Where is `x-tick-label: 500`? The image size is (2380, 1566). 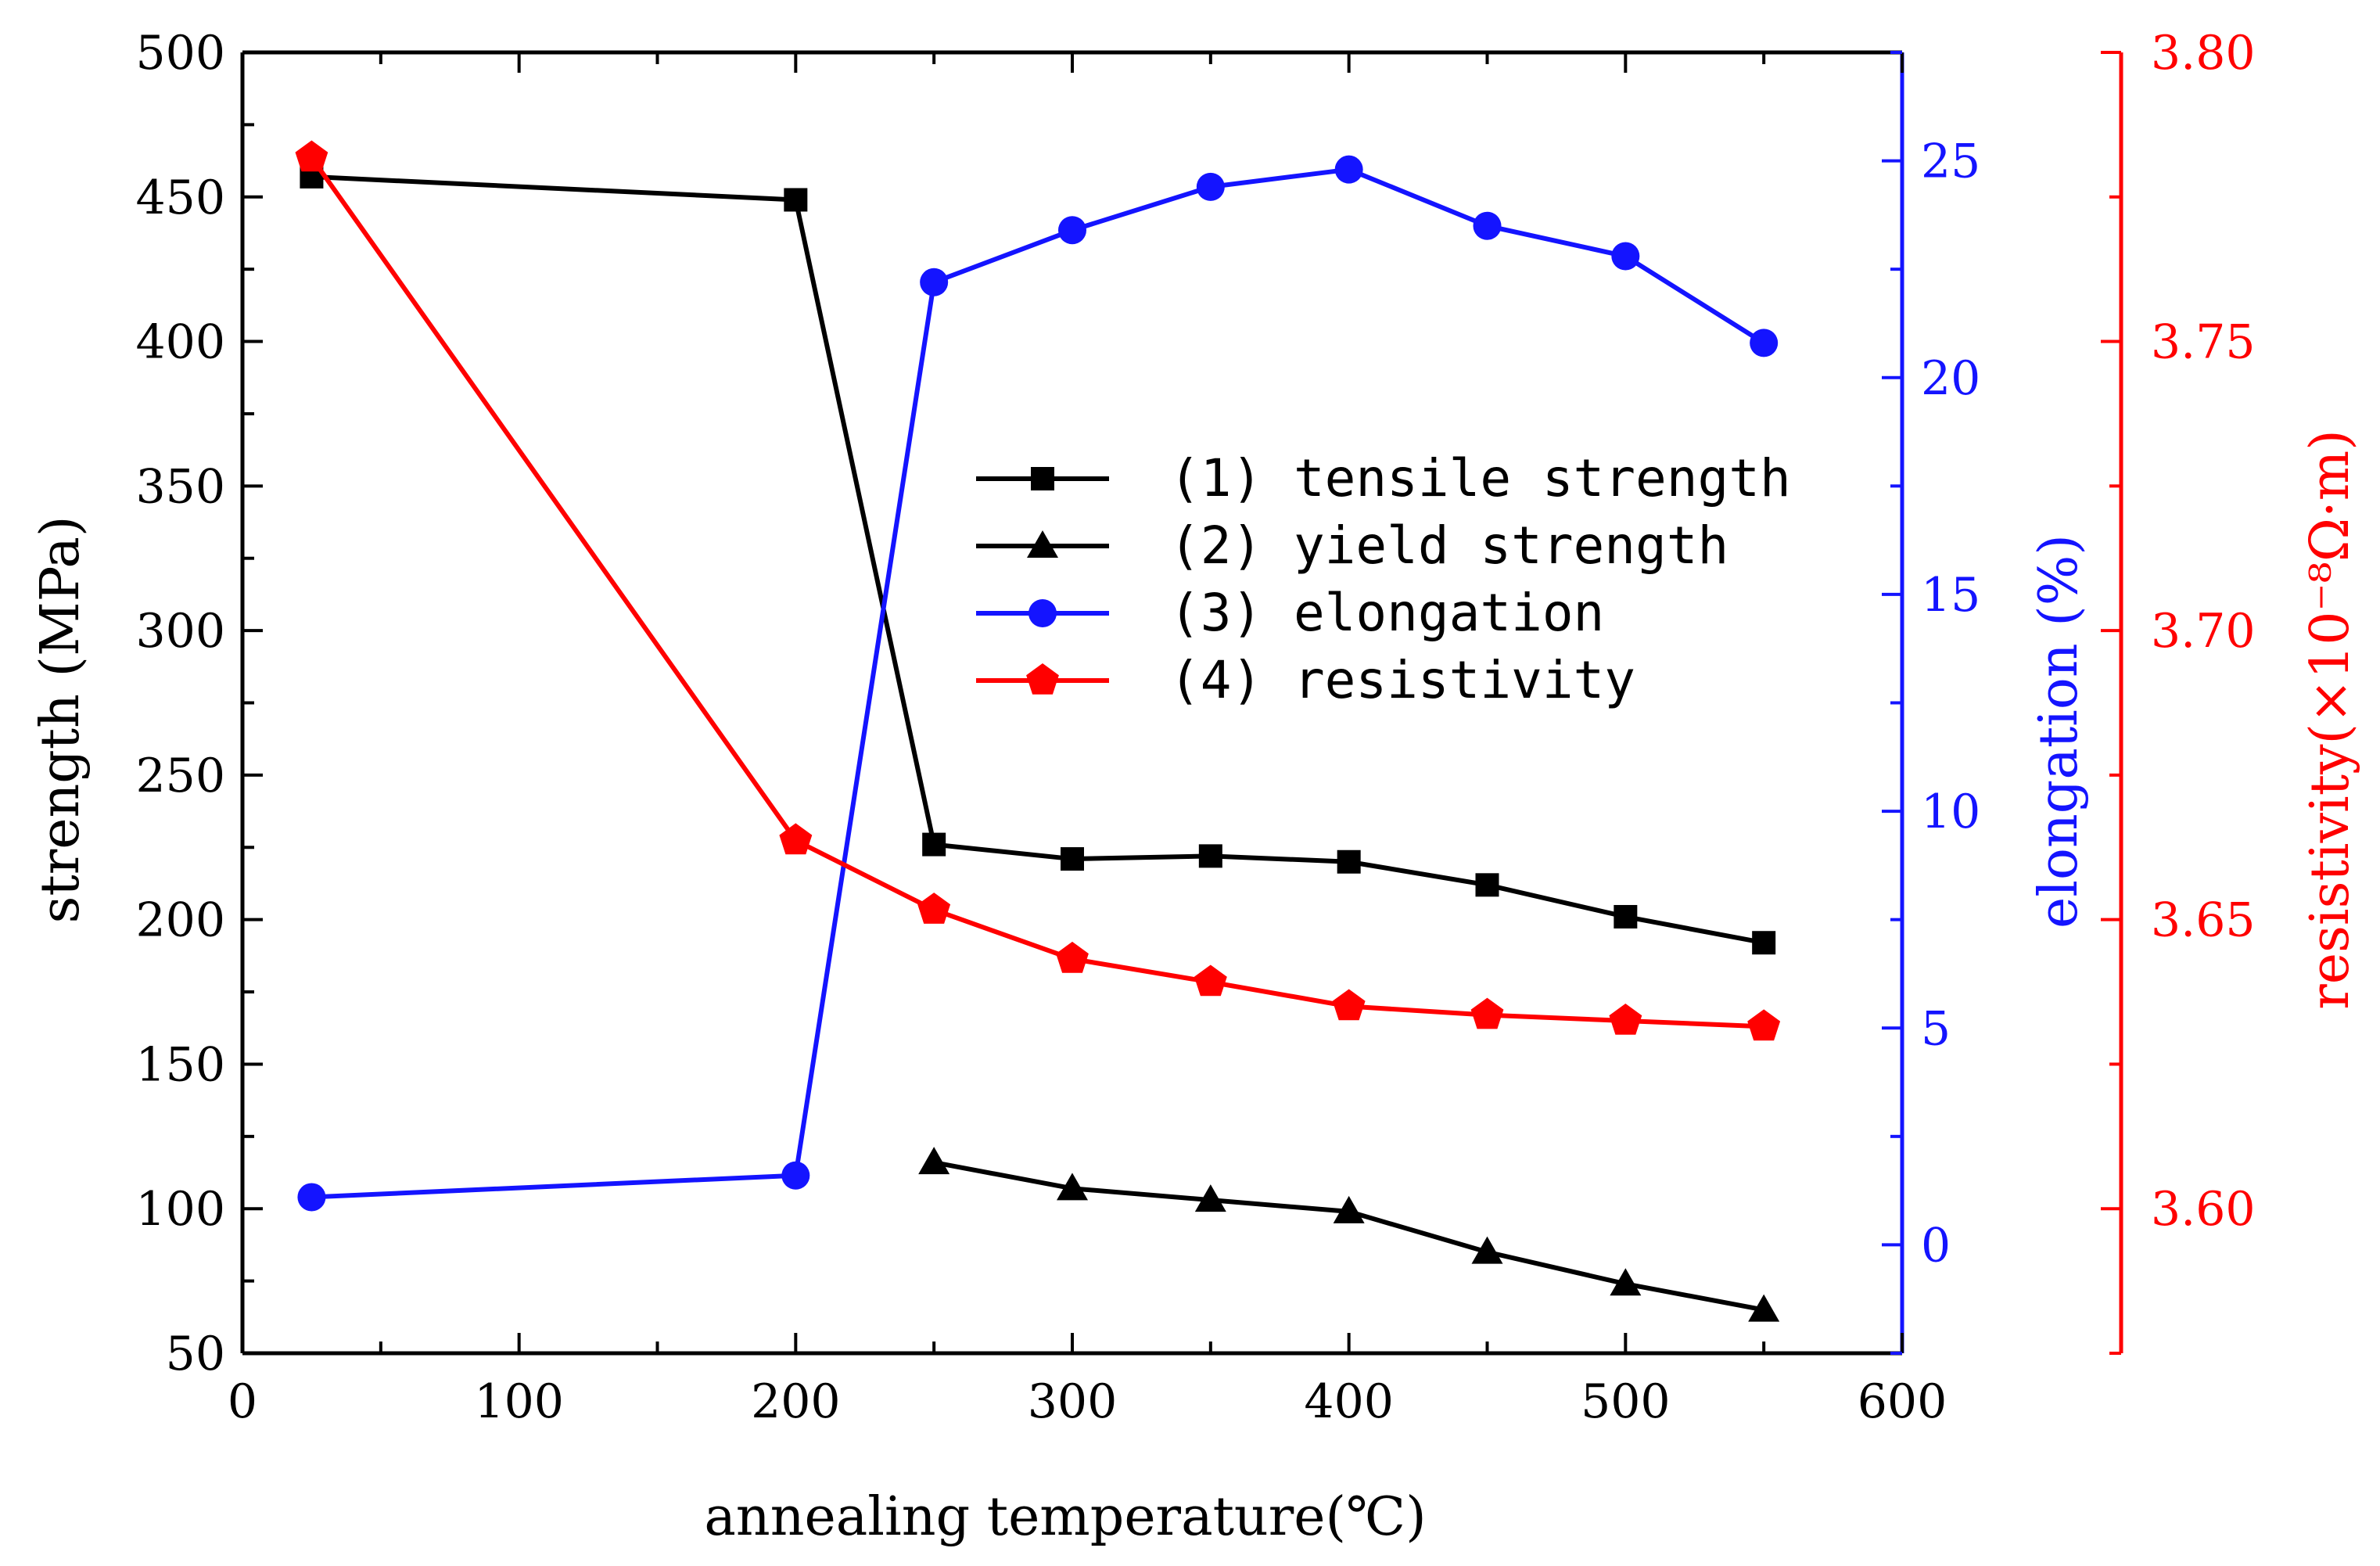
x-tick-label: 500 is located at coordinates (1626, 1401).